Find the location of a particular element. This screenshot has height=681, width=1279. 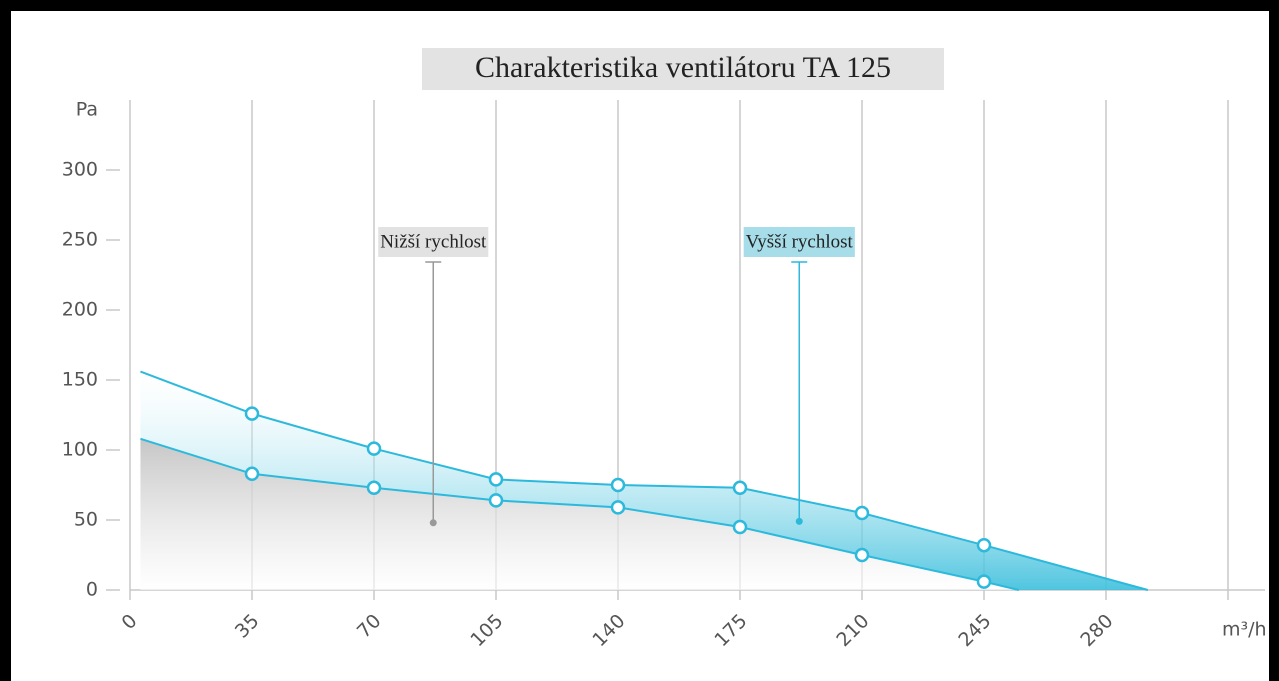

y-tick-label: 0 is located at coordinates (92, 590).